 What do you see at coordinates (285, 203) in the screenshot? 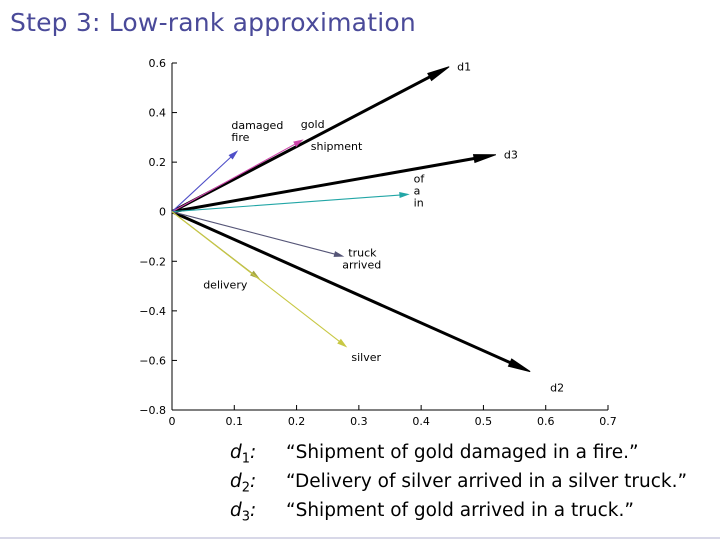
I see `vector-of-a-in` at bounding box center [285, 203].